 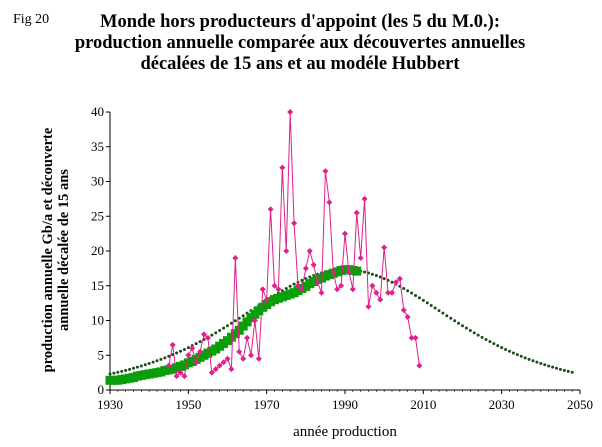 I want to click on y-tick-label: 0, so click(x=101, y=389).